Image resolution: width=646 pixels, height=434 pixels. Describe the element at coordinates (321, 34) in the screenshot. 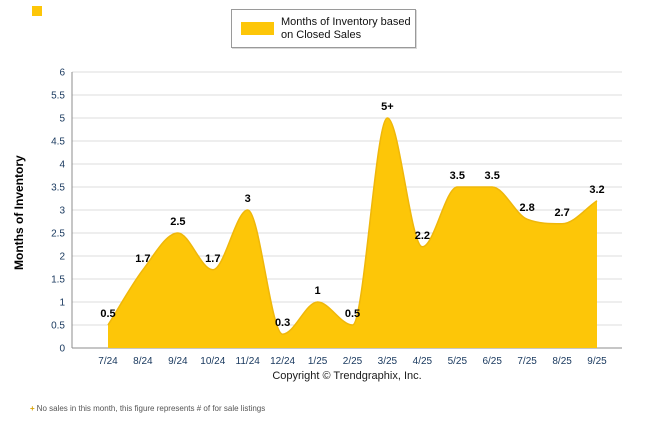

I see `legend-label-line2: on Closed Sales` at that location.